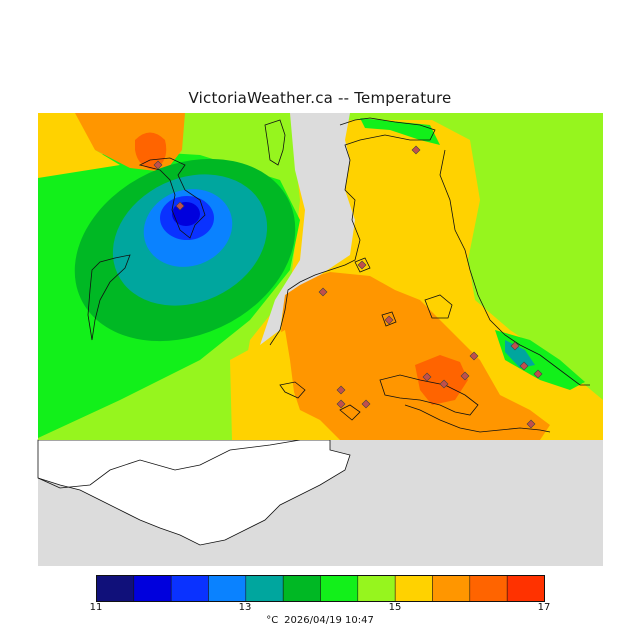  What do you see at coordinates (96, 607) in the screenshot?
I see `colorbar-tick: 11` at bounding box center [96, 607].